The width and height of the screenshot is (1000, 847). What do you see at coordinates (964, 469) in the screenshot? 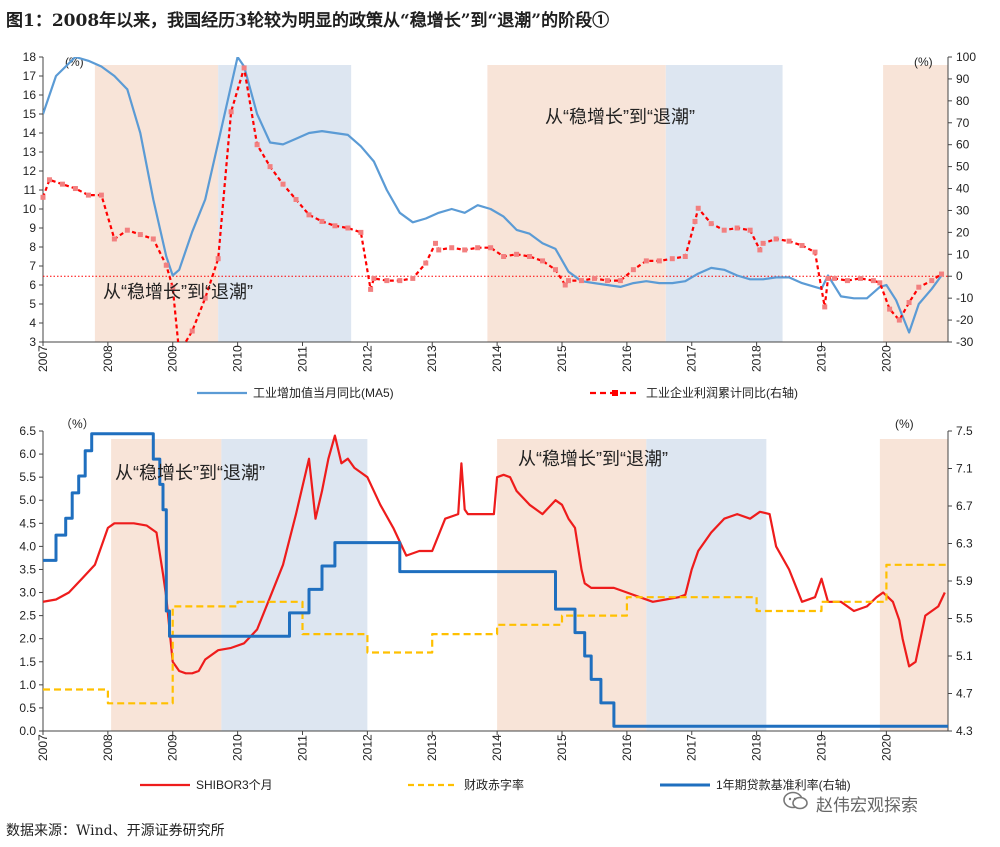
I see `right-tick-label: 7.1` at bounding box center [964, 469].